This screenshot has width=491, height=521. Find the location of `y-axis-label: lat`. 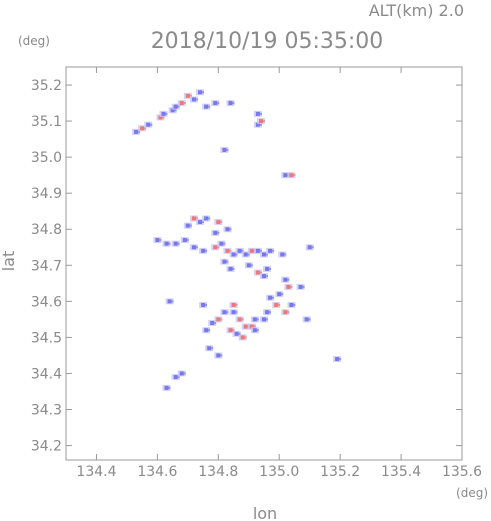

y-axis-label: lat is located at coordinates (9, 261).